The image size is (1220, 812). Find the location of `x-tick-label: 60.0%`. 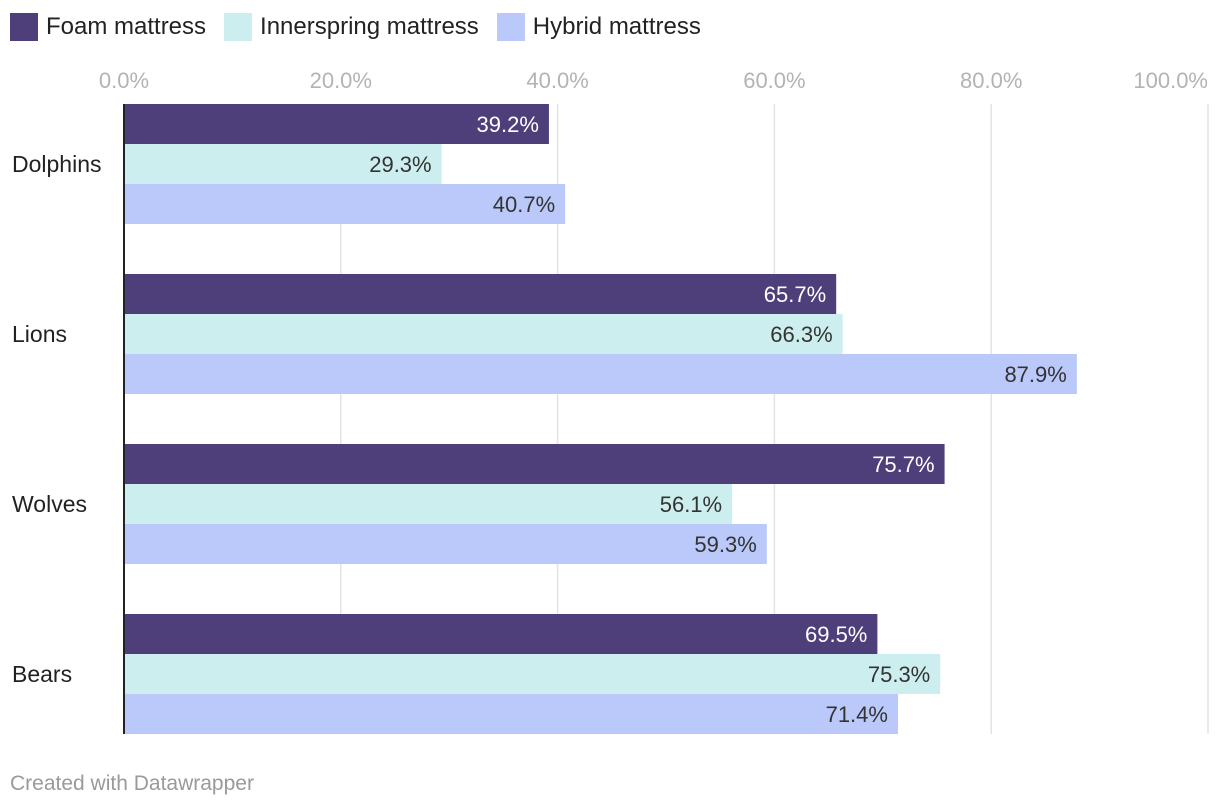

x-tick-label: 60.0% is located at coordinates (774, 80).